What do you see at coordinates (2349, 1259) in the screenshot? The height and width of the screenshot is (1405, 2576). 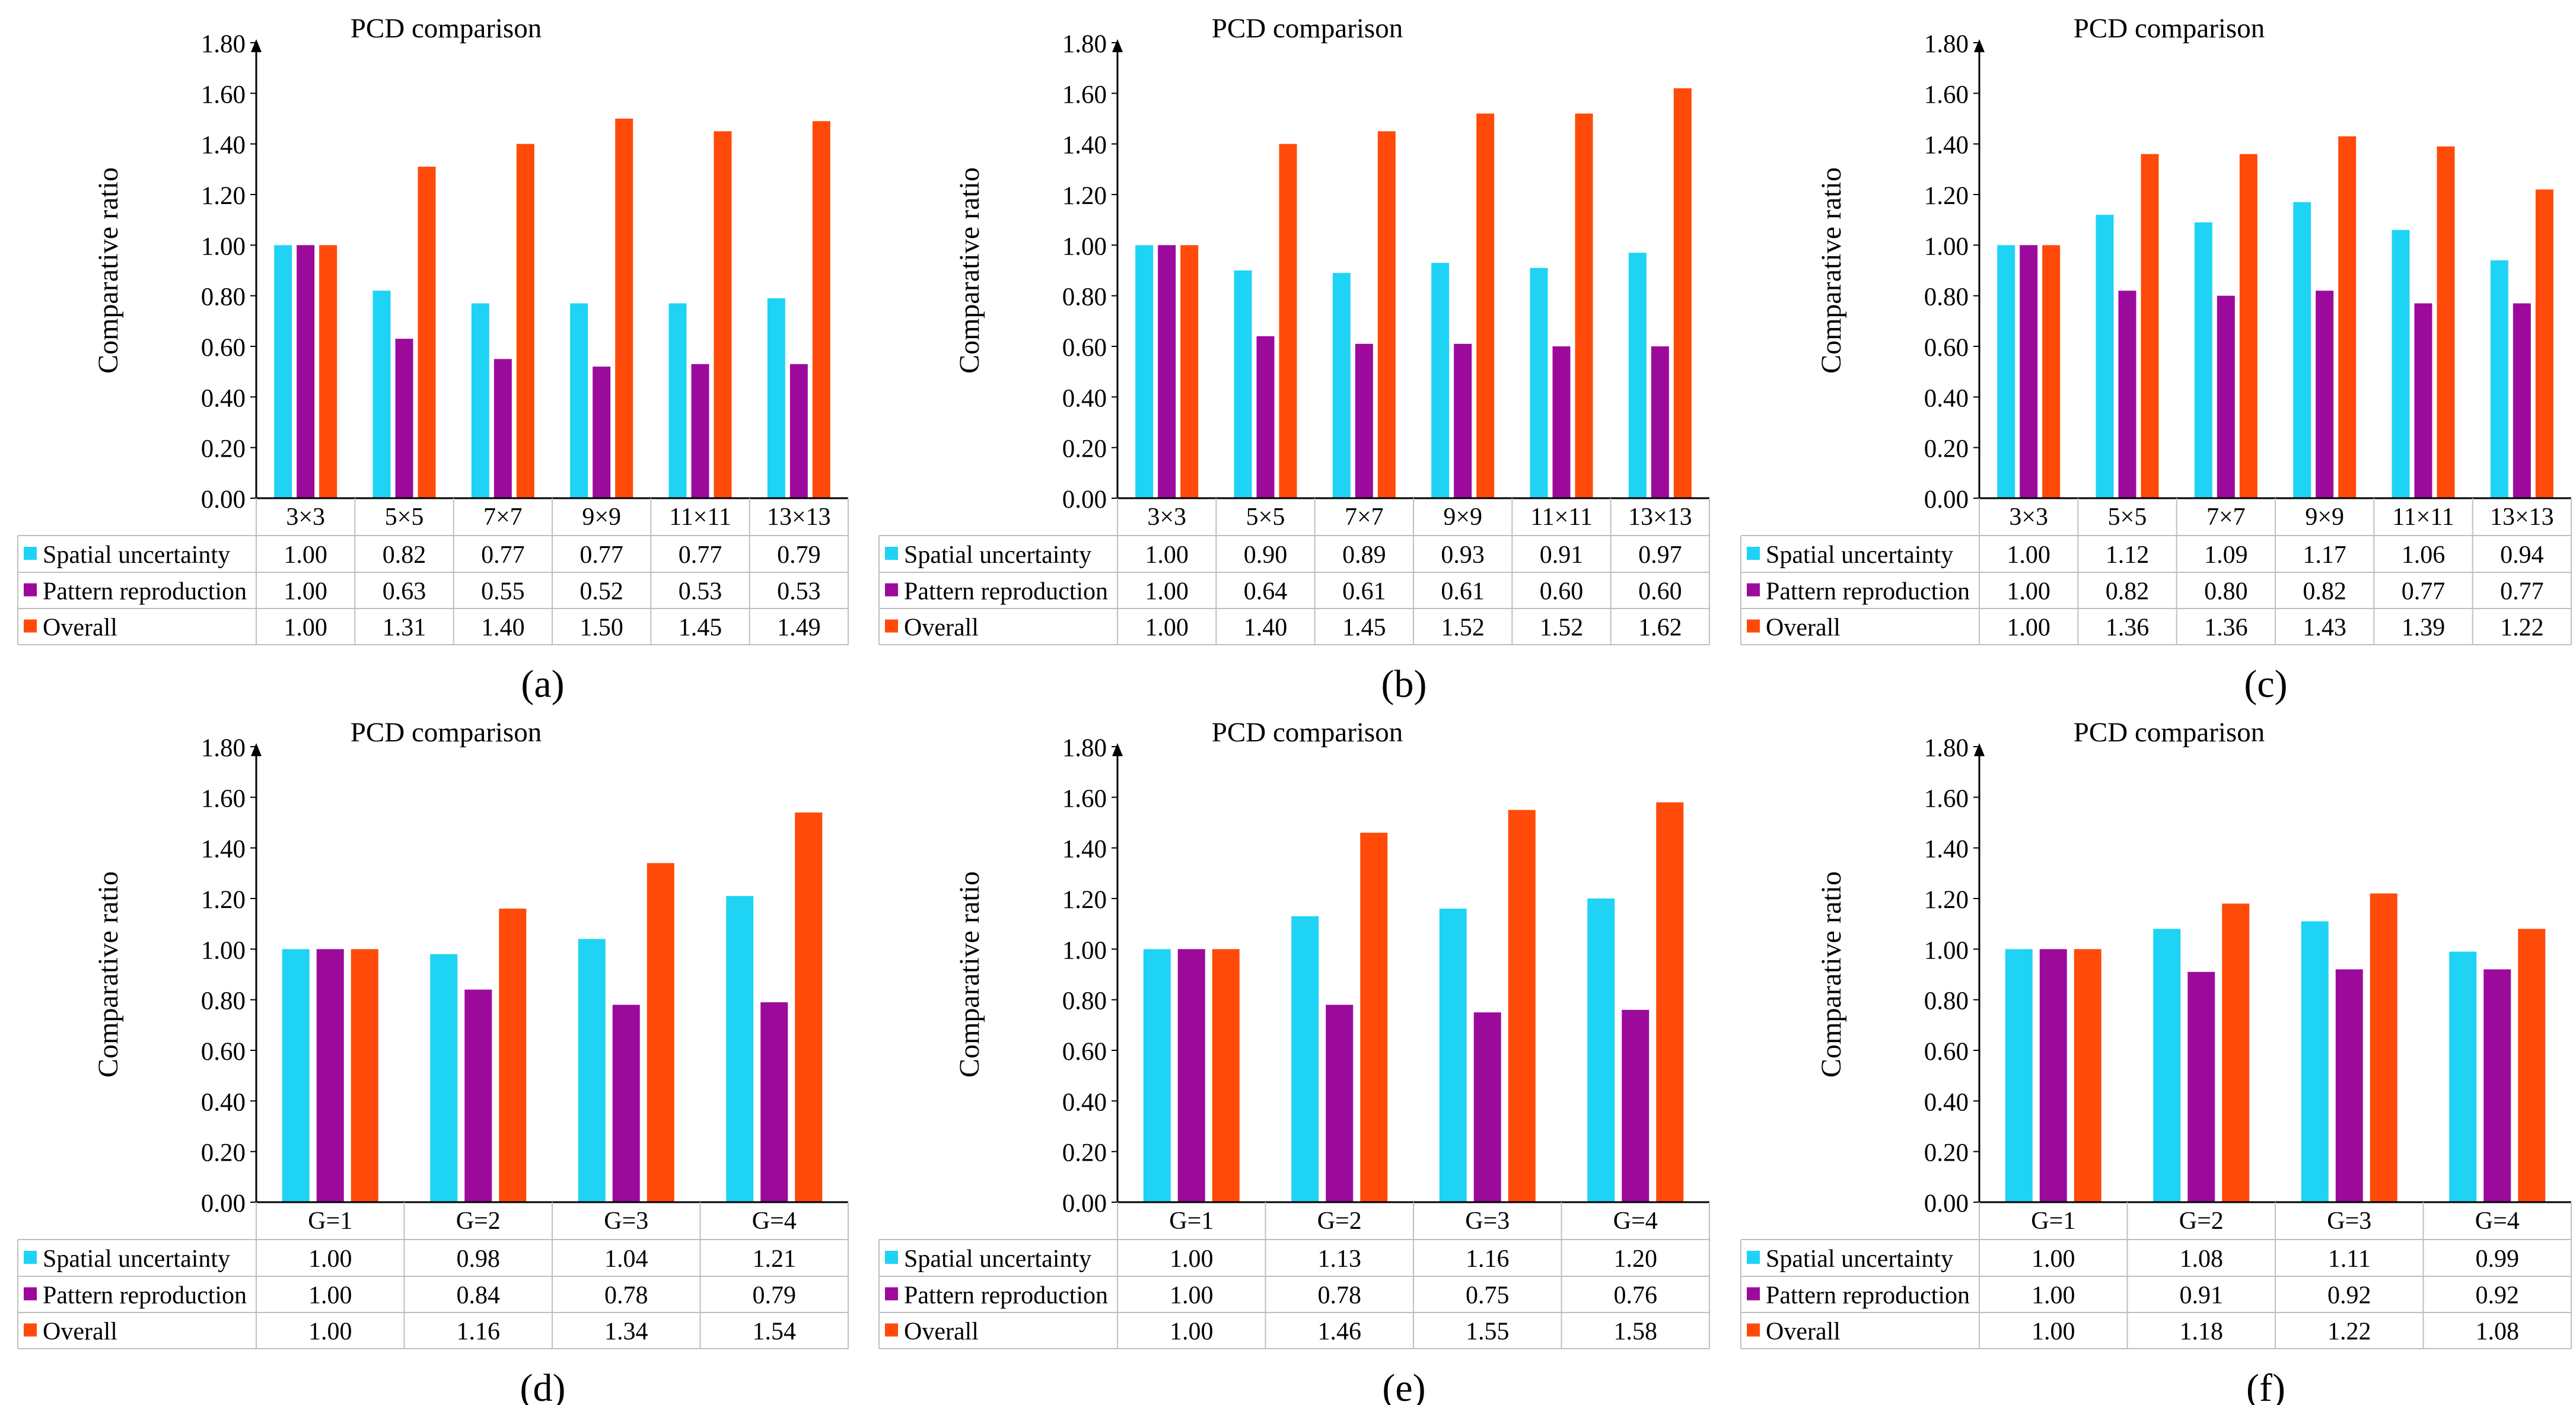 I see `data-label-spatial-uncertainty: 1.11` at bounding box center [2349, 1259].